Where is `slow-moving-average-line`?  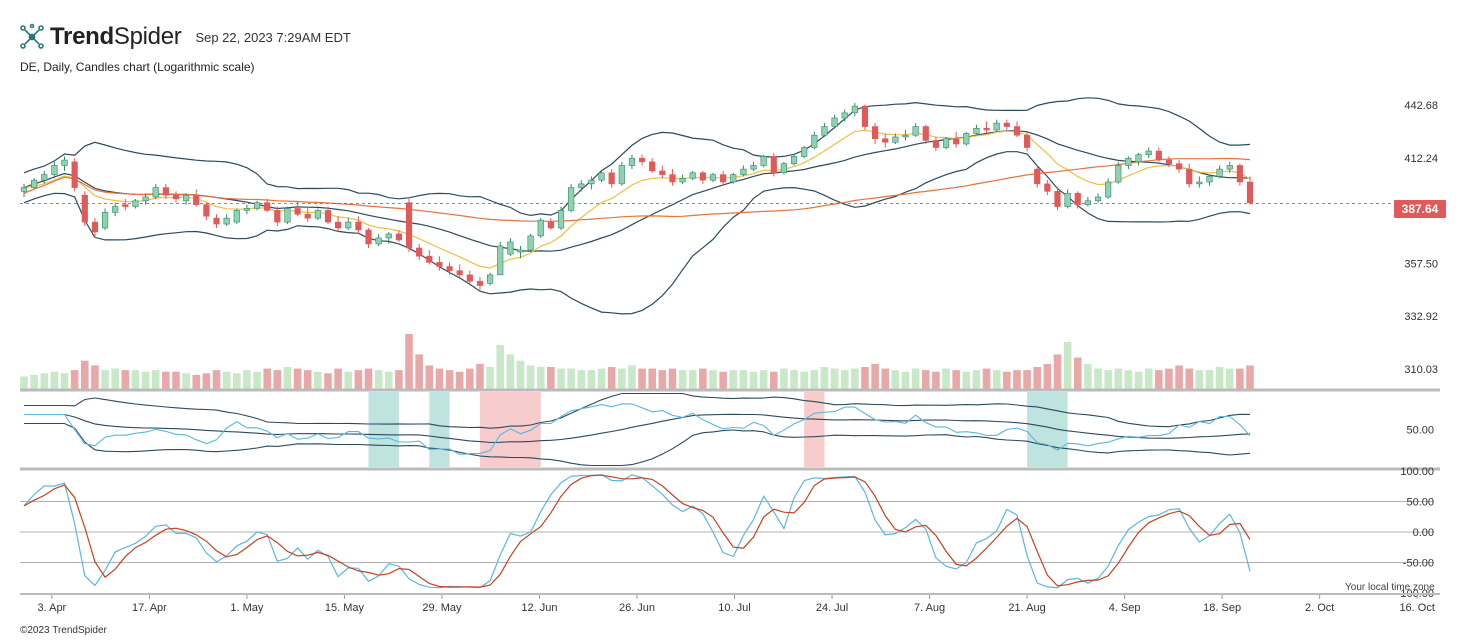
slow-moving-average-line is located at coordinates (637, 189).